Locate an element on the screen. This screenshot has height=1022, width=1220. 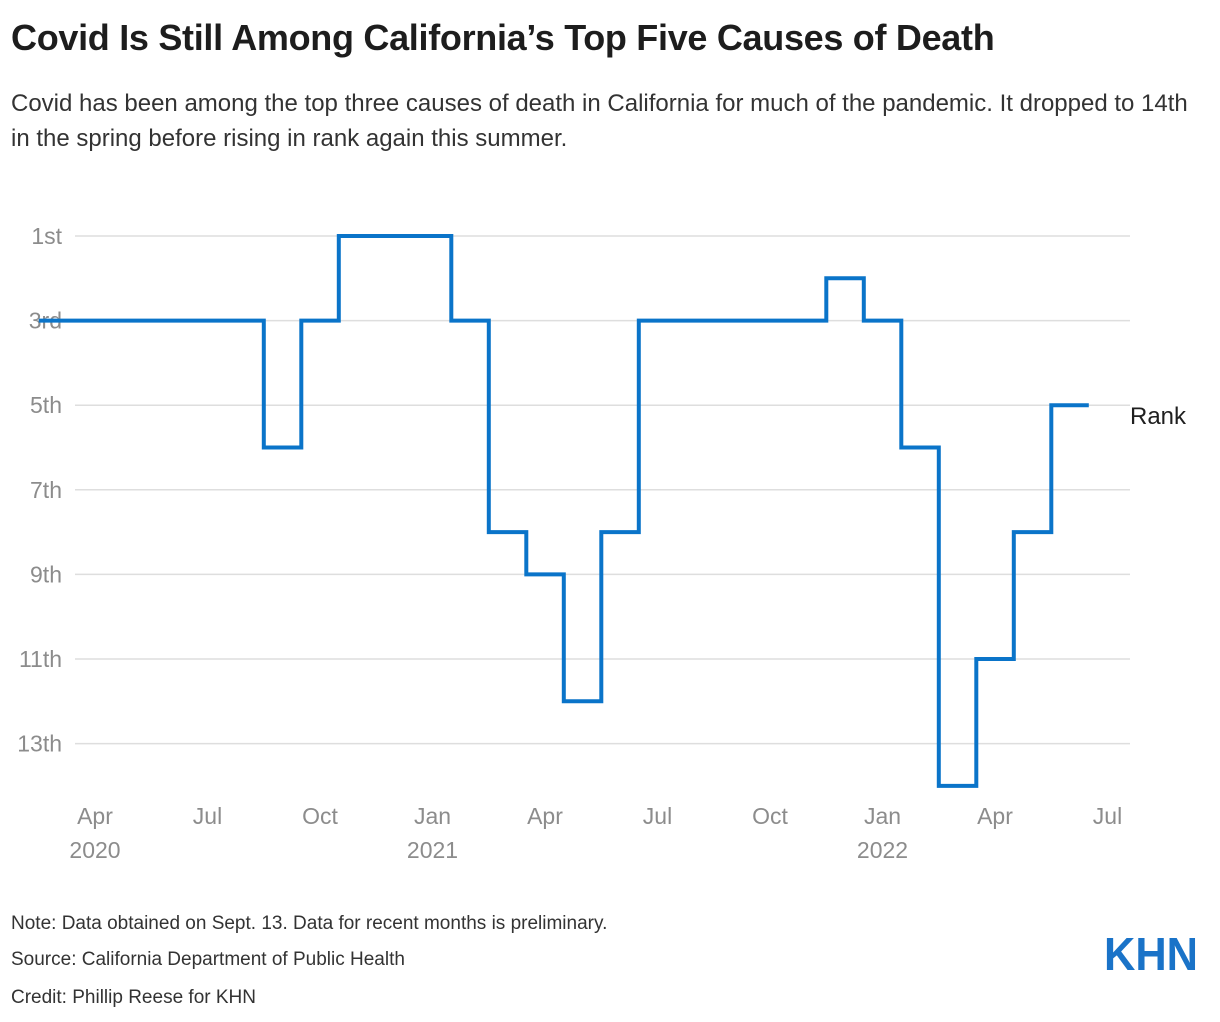
y-tick-label: 5th is located at coordinates (46, 405).